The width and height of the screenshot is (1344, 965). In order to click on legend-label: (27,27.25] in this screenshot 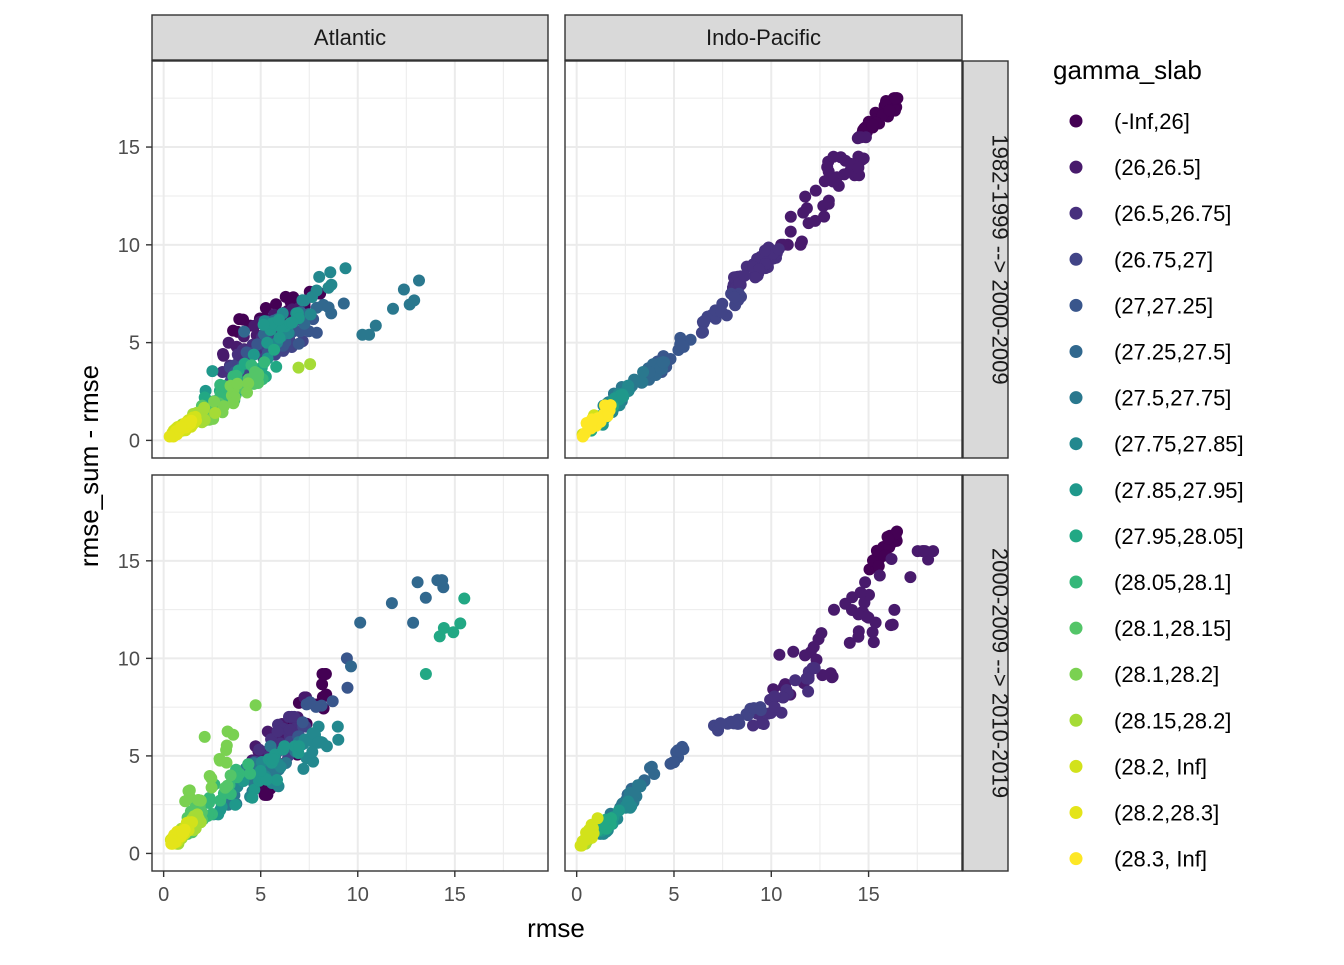, I will do `click(1163, 305)`.